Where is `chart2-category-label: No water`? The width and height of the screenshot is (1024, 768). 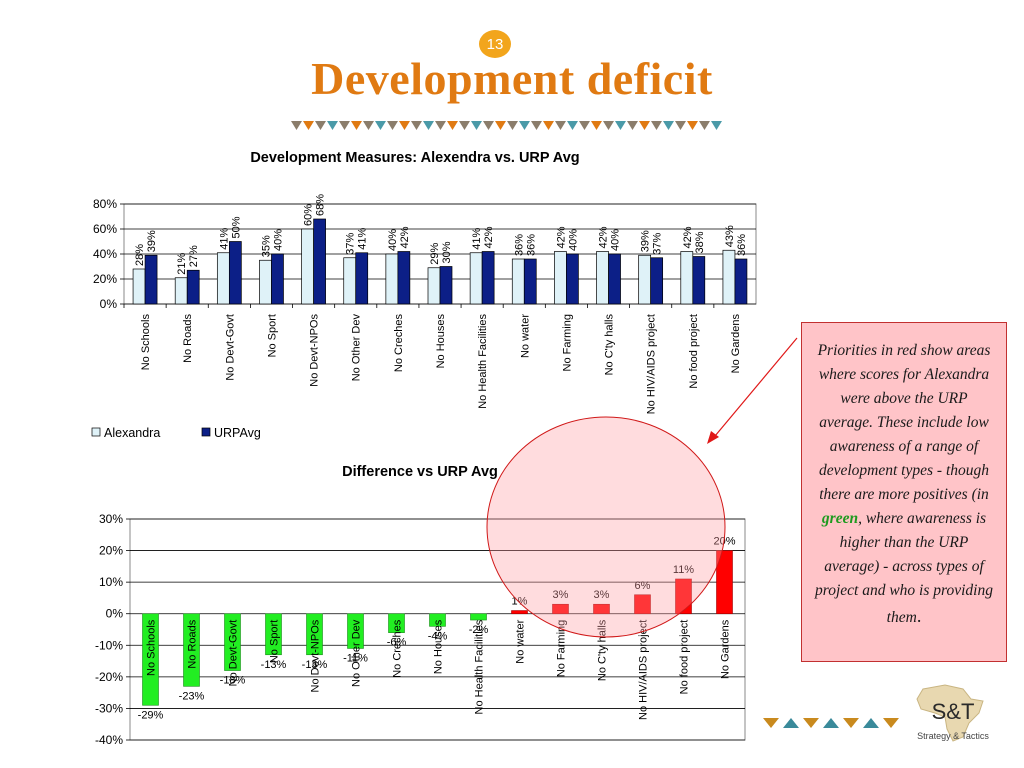
chart2-category-label: No water is located at coordinates (521, 641).